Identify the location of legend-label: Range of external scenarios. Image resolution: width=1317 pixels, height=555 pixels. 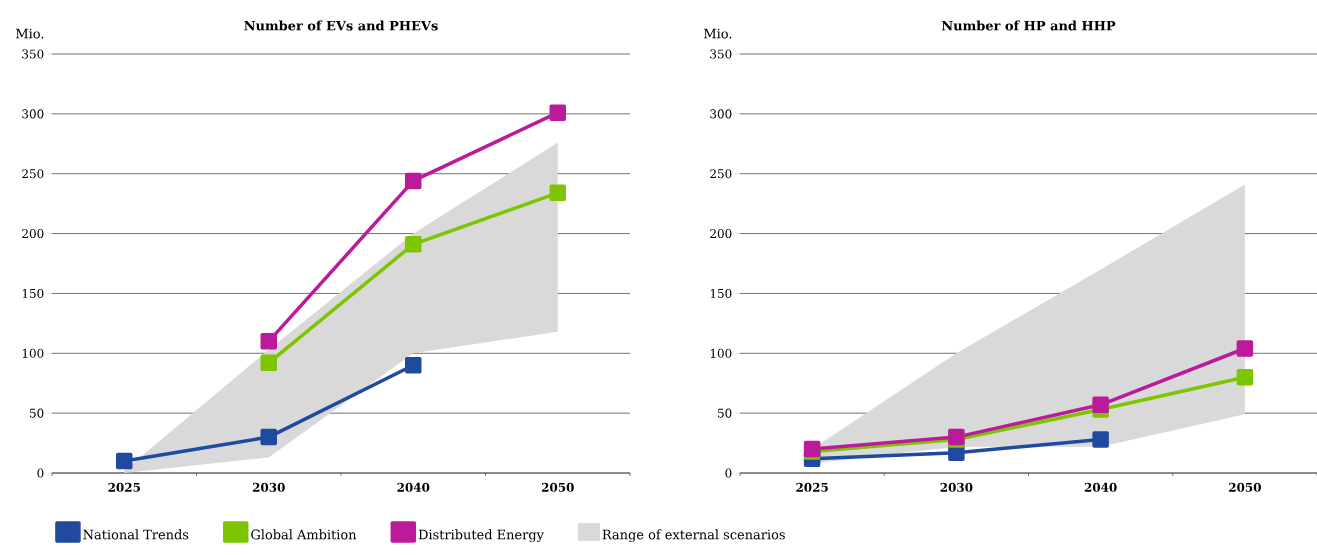
(693, 536).